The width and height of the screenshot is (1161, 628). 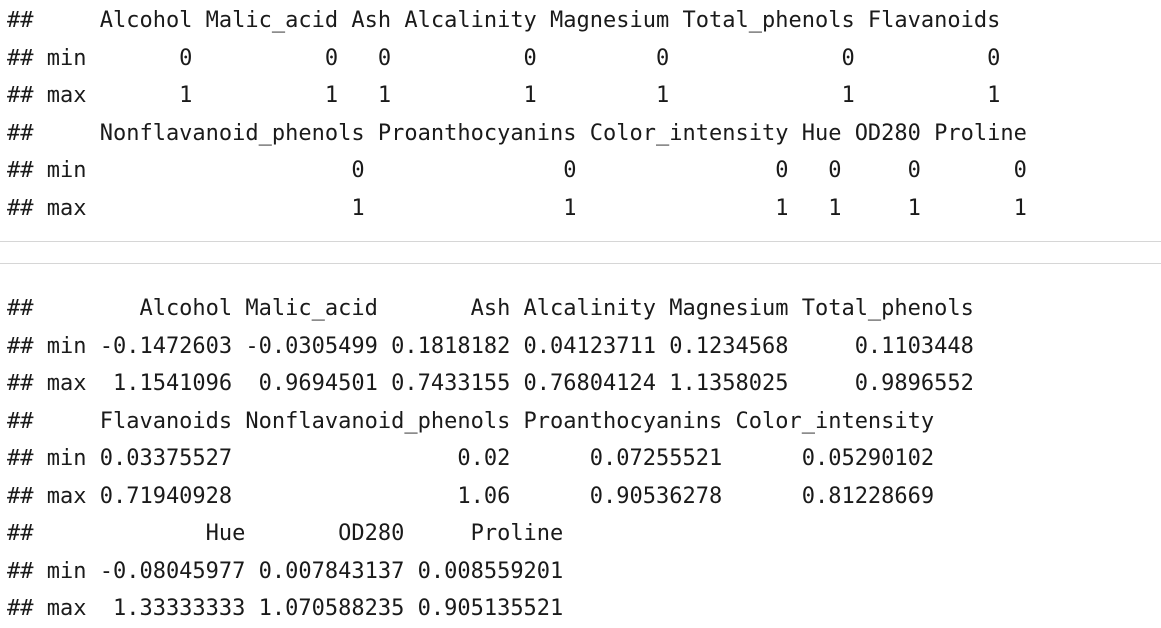 I want to click on output-line: ## Hue OD280 Proline, so click(x=285, y=533).